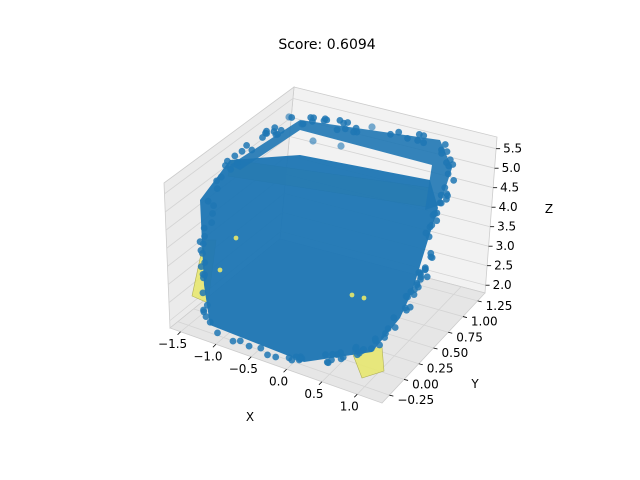  What do you see at coordinates (313, 394) in the screenshot?
I see `x-tick-label: 0.5` at bounding box center [313, 394].